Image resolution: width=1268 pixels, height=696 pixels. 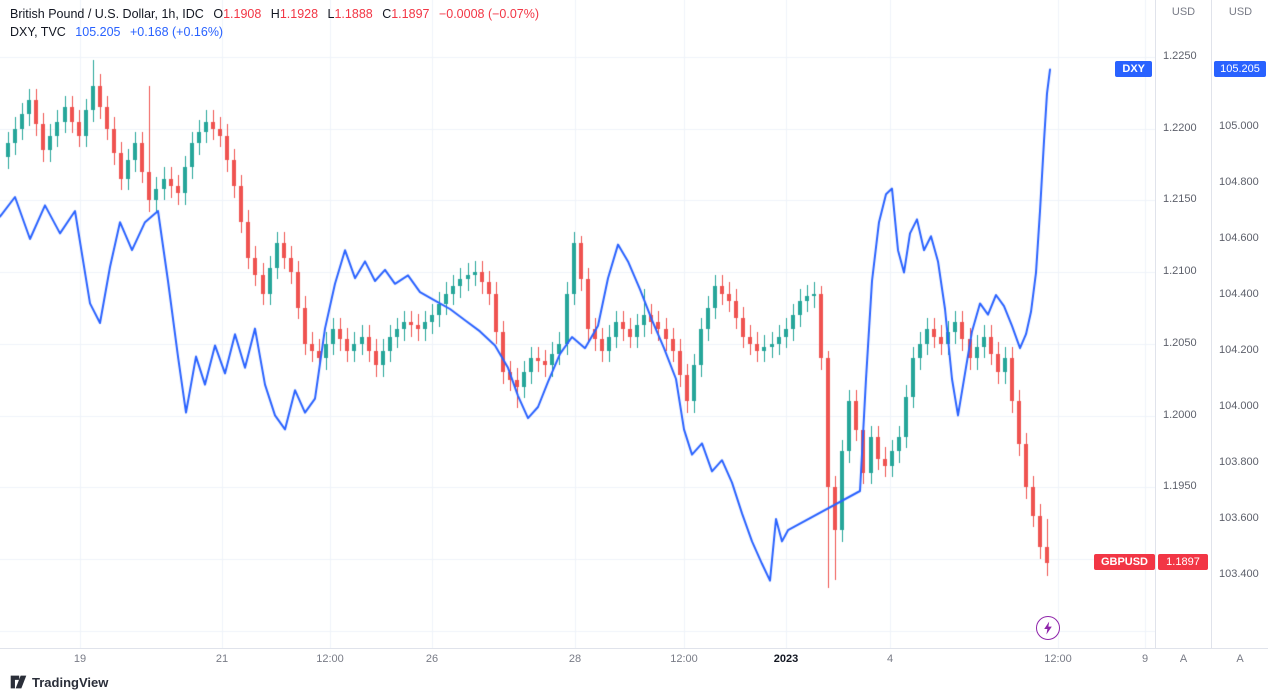 What do you see at coordinates (107, 14) in the screenshot?
I see `symbol-title: British Pound / U.S. Dollar, 1h, IDC` at bounding box center [107, 14].